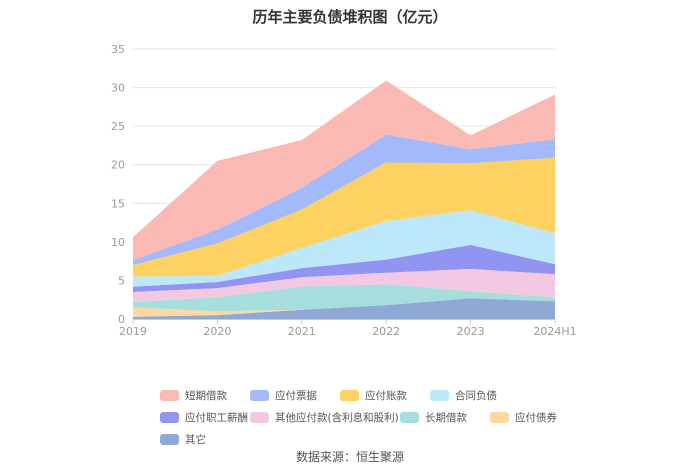 This screenshot has height=473, width=700. I want to click on legend-label: 应付票据, so click(296, 396).